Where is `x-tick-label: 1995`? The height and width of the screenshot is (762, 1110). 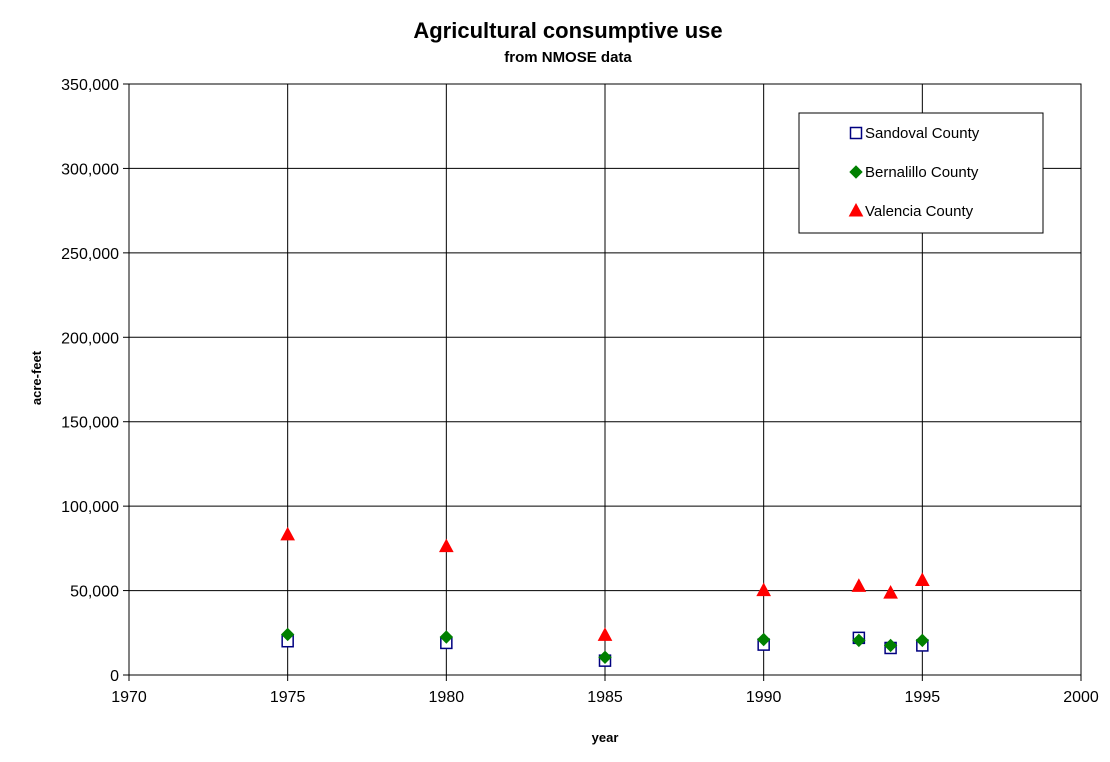 x-tick-label: 1995 is located at coordinates (923, 697).